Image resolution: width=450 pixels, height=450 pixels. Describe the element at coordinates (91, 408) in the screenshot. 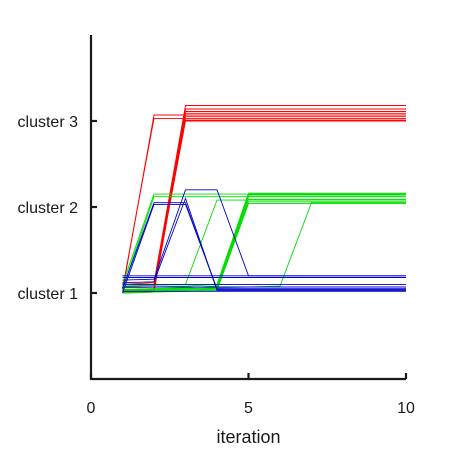

I see `x-tick-label: 0` at that location.